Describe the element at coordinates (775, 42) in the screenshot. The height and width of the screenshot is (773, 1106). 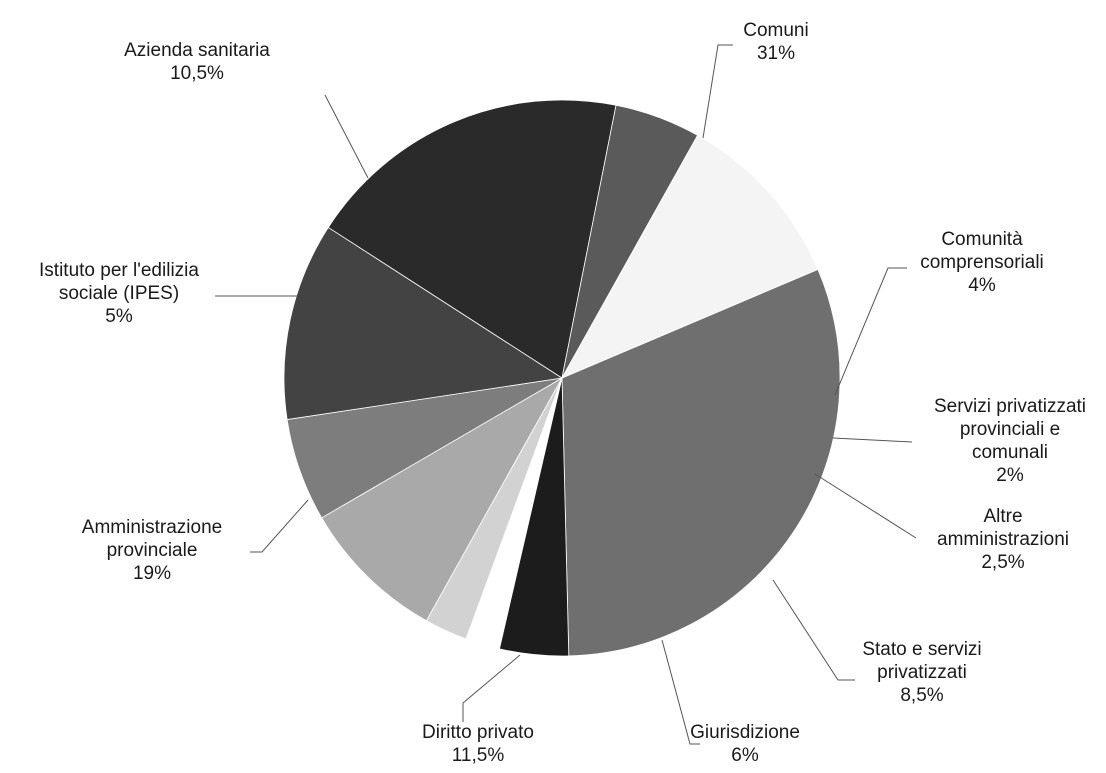
I see `slice-label-comuni: Comuni 31%` at that location.